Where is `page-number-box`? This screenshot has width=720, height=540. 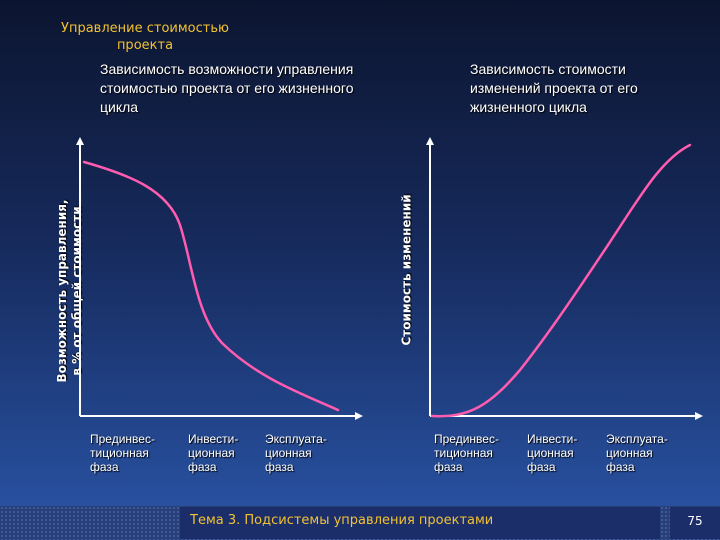 page-number-box is located at coordinates (695, 523).